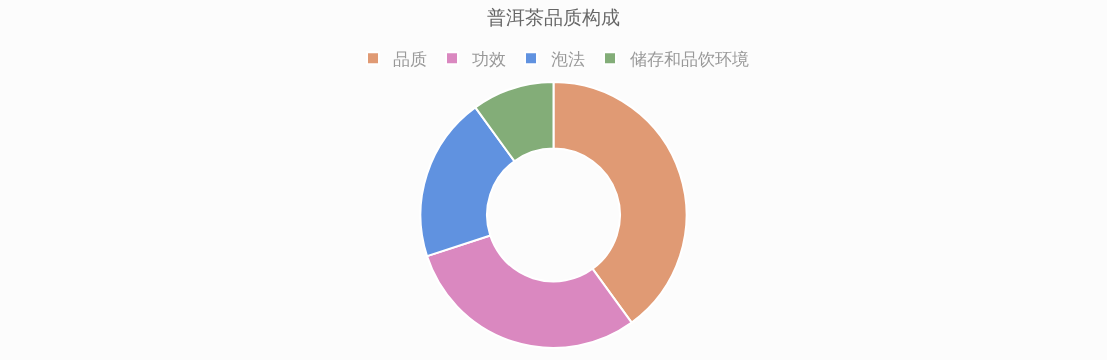 This screenshot has height=360, width=1107. Describe the element at coordinates (410, 58) in the screenshot. I see `legend-label: 品质` at that location.